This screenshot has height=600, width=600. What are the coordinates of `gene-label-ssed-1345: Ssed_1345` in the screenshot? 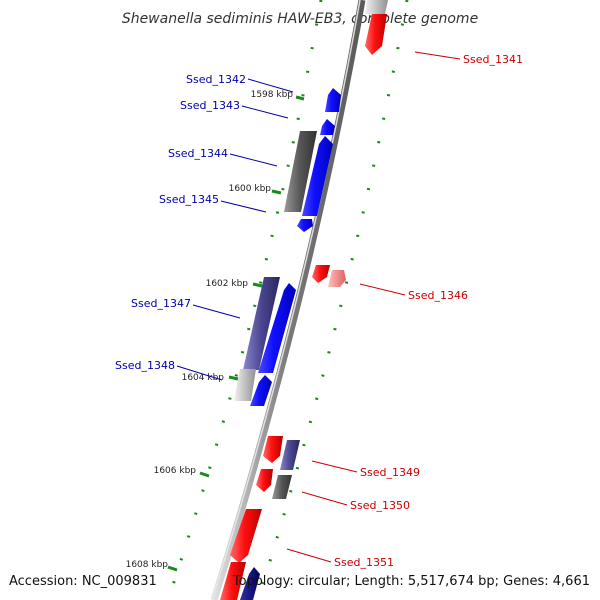 It's located at (189, 199).